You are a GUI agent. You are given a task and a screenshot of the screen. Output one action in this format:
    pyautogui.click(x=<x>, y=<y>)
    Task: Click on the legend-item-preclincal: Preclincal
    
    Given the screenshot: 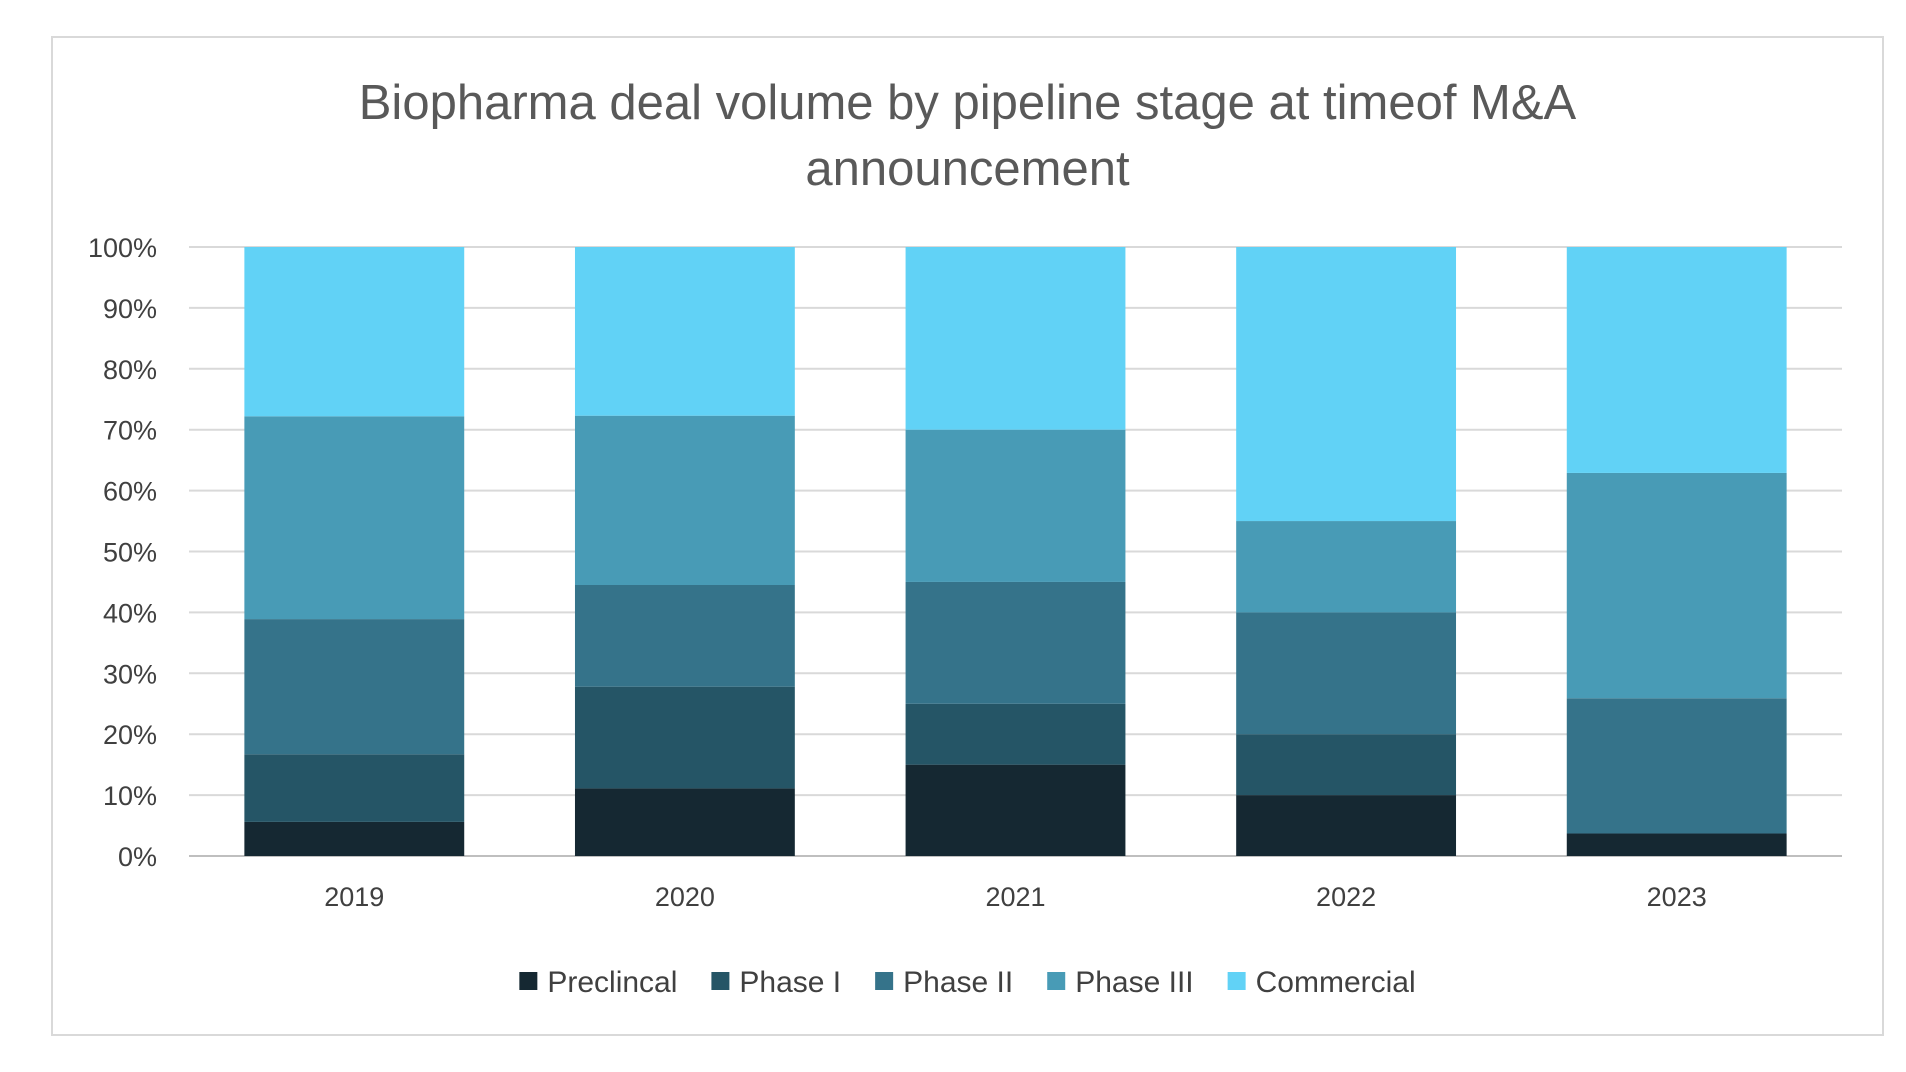 What is the action you would take?
    pyautogui.click(x=598, y=982)
    